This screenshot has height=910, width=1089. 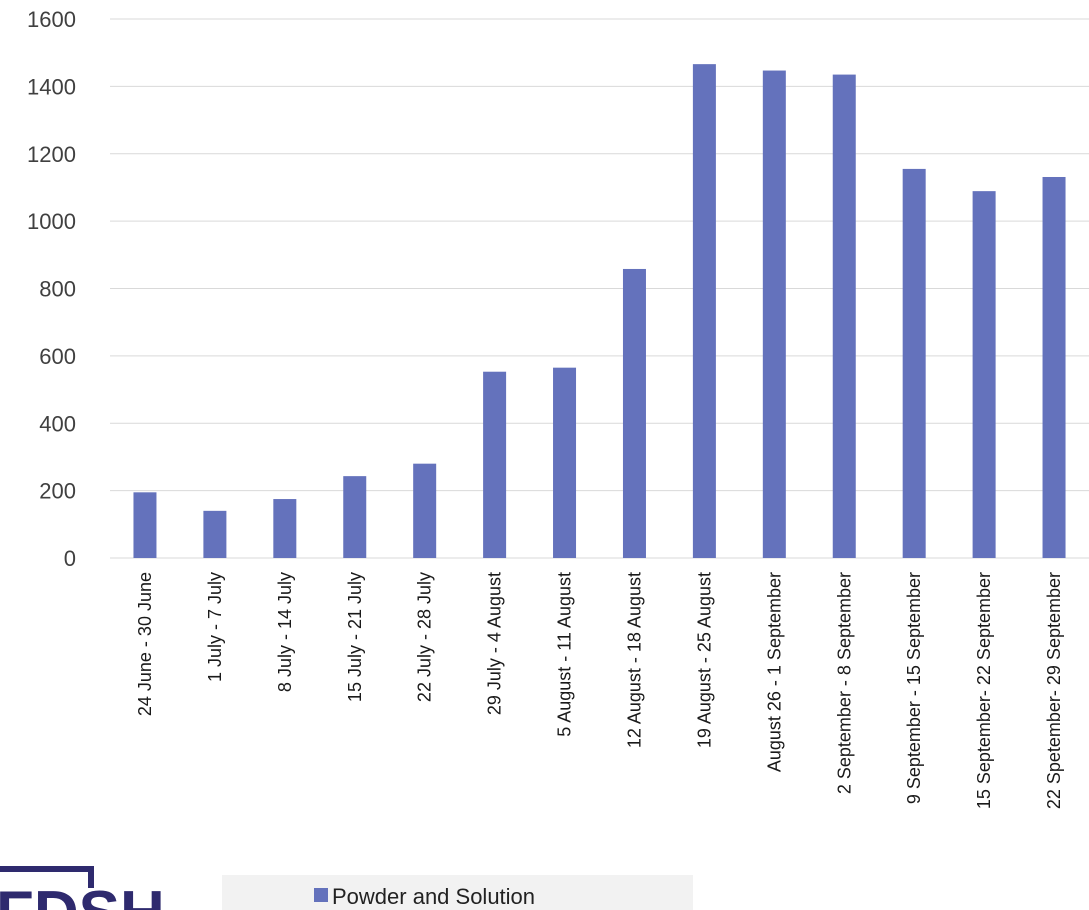 What do you see at coordinates (285, 632) in the screenshot?
I see `x-tick-label: 8 July - 14 July` at bounding box center [285, 632].